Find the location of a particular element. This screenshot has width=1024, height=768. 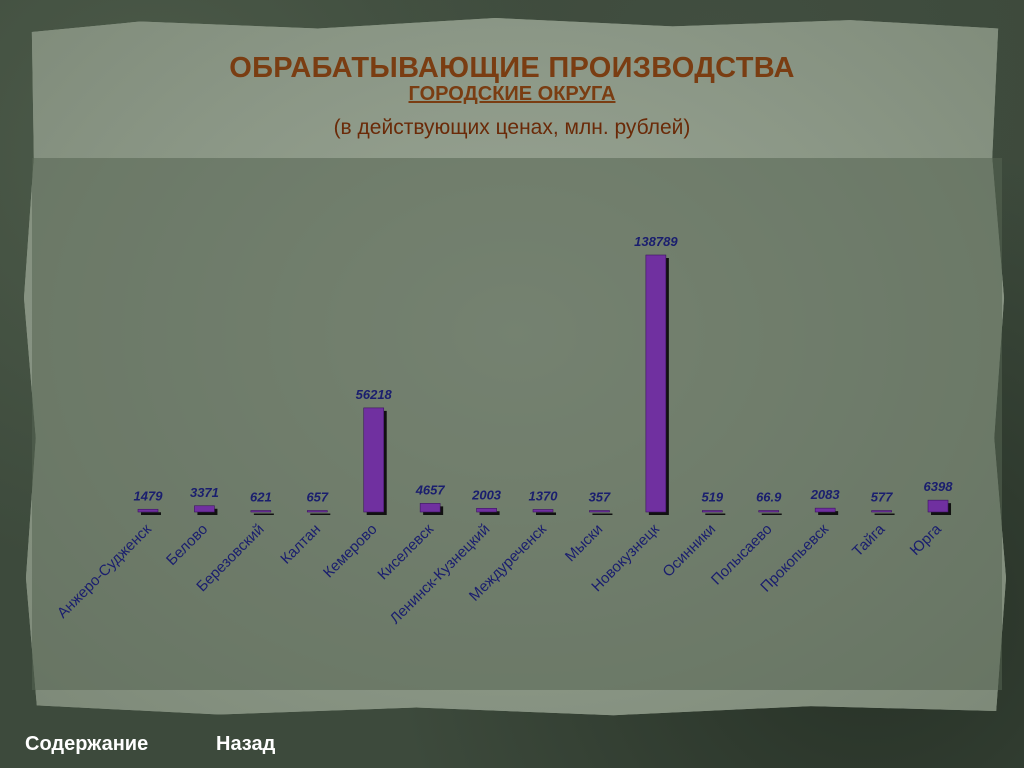

category-label: Мыски is located at coordinates (584, 543).